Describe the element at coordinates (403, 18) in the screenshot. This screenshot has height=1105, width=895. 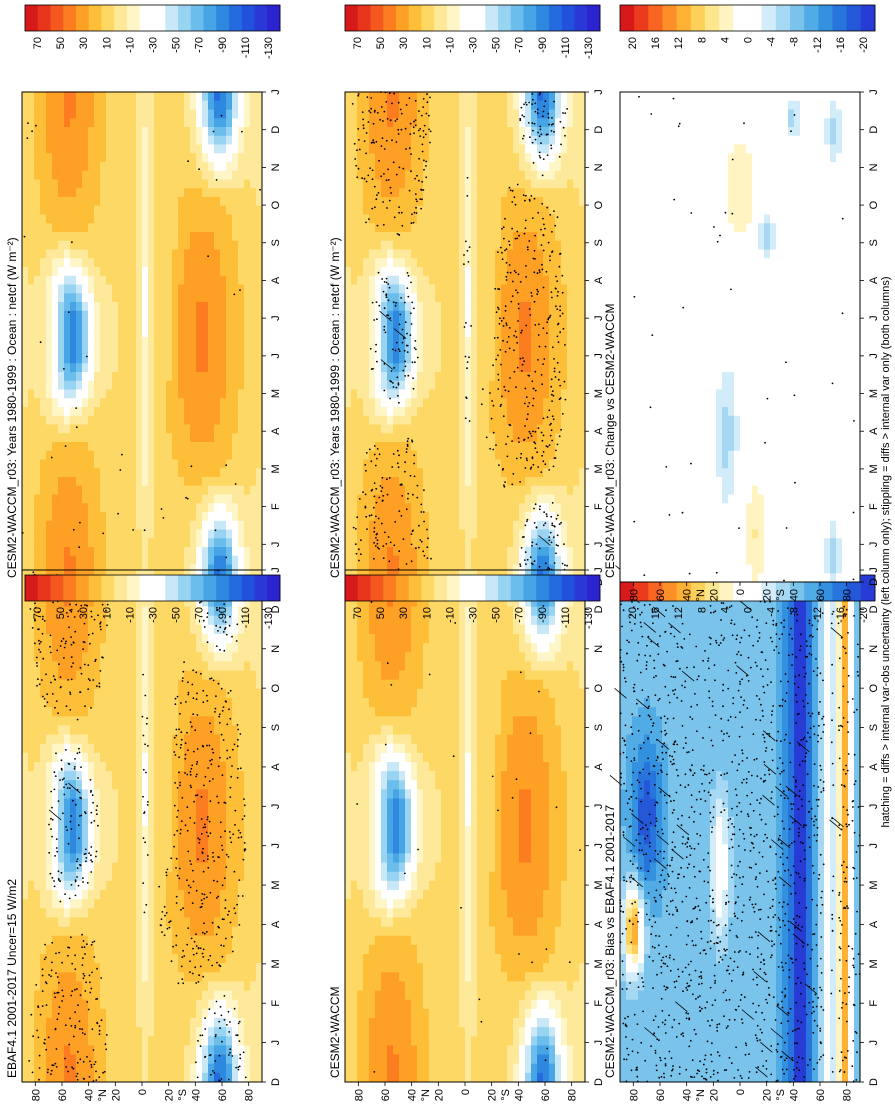
I see `colorbar-swatch` at that location.